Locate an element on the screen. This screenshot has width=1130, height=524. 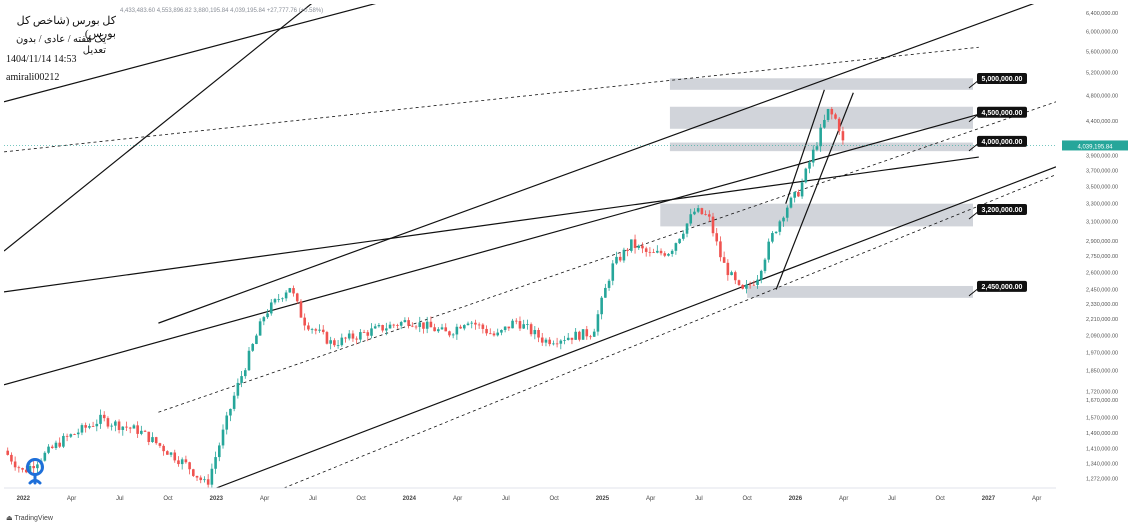
zone-label-text: 3,200,000.00 is located at coordinates (1002, 210).